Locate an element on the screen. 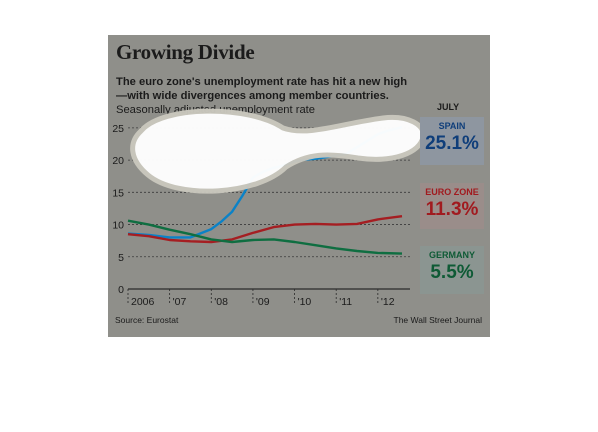 This screenshot has width=598, height=432. x-tick-label: 2006 is located at coordinates (143, 302).